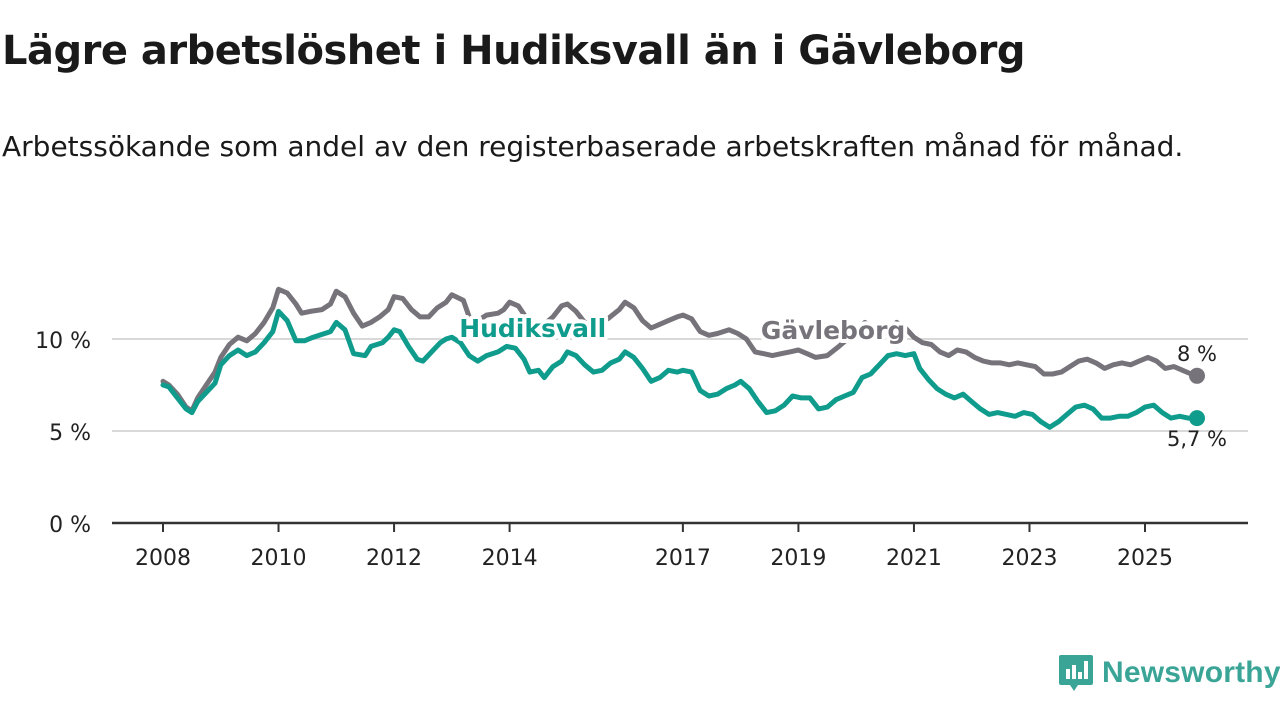 The width and height of the screenshot is (1280, 720). What do you see at coordinates (510, 558) in the screenshot?
I see `x-tick-label: 2014` at bounding box center [510, 558].